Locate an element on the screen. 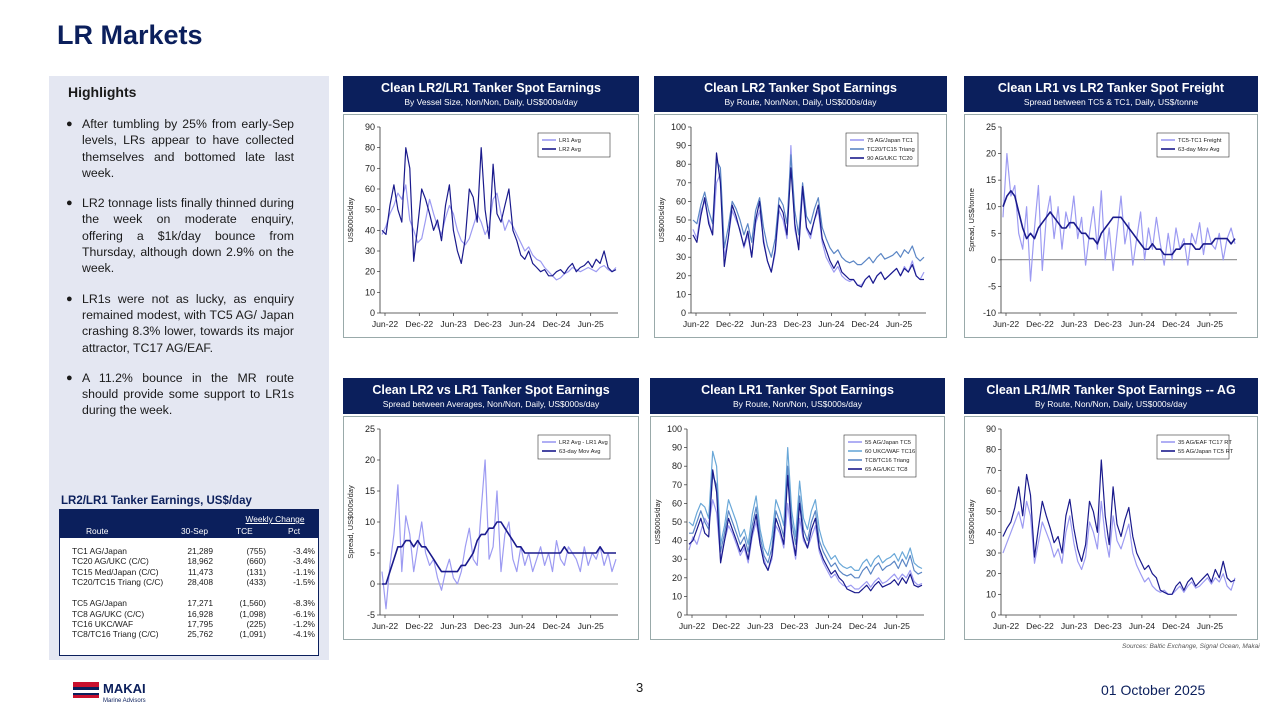 This screenshot has height=720, width=1280. table-cell: TC20/TC15 Triang (C/C) is located at coordinates (118, 581).